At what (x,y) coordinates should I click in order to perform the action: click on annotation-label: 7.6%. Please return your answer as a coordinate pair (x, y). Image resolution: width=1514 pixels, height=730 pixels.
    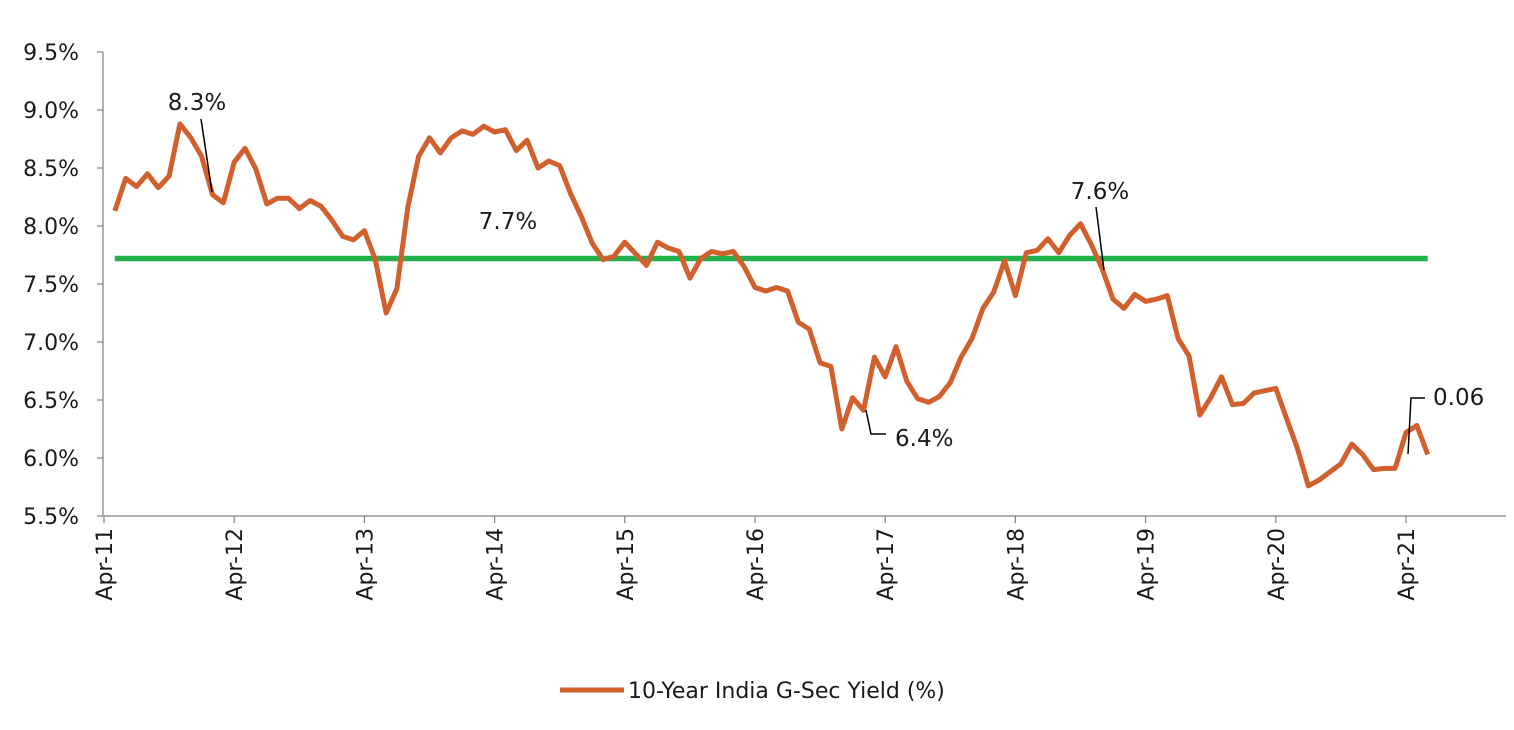
    Looking at the image, I should click on (1100, 192).